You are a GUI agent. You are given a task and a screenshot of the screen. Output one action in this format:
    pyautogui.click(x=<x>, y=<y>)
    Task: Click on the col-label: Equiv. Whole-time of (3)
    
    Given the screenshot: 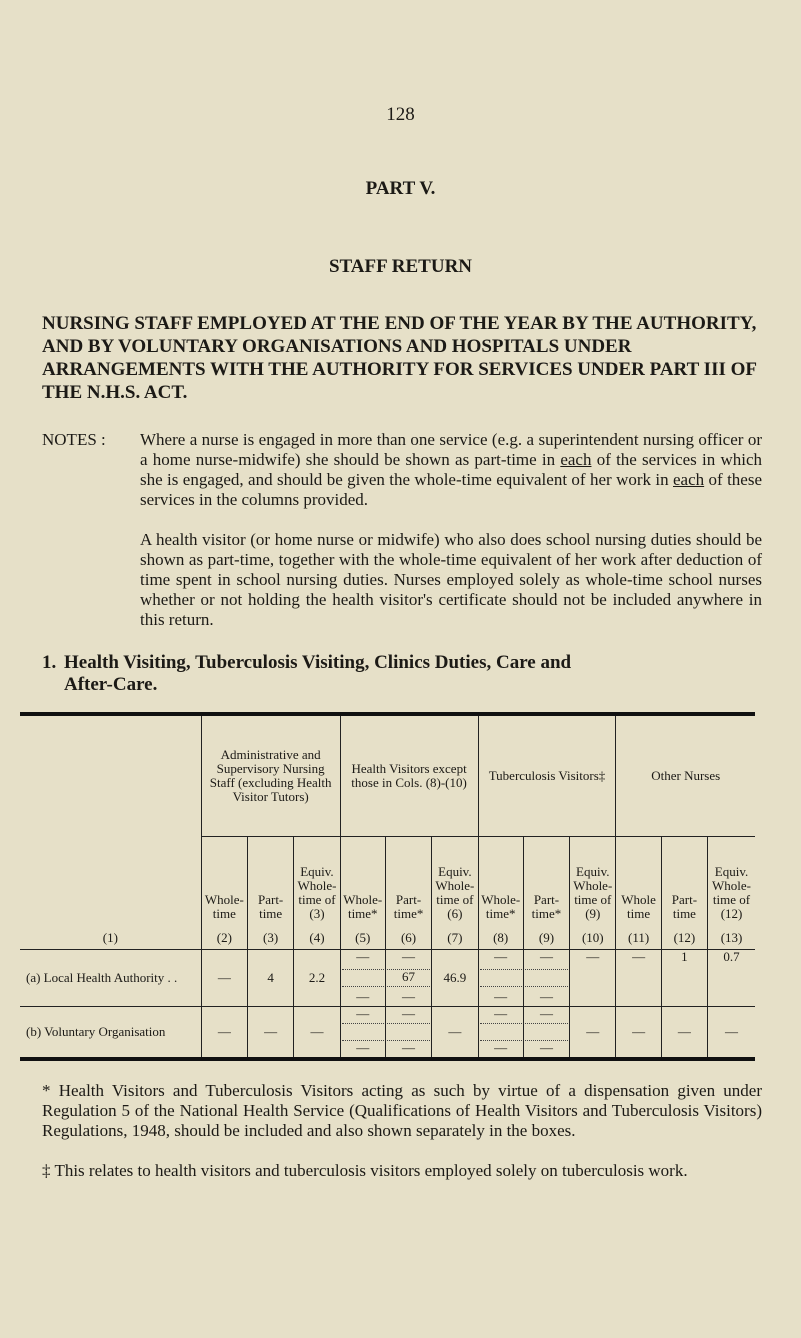 What is the action you would take?
    pyautogui.click(x=317, y=892)
    